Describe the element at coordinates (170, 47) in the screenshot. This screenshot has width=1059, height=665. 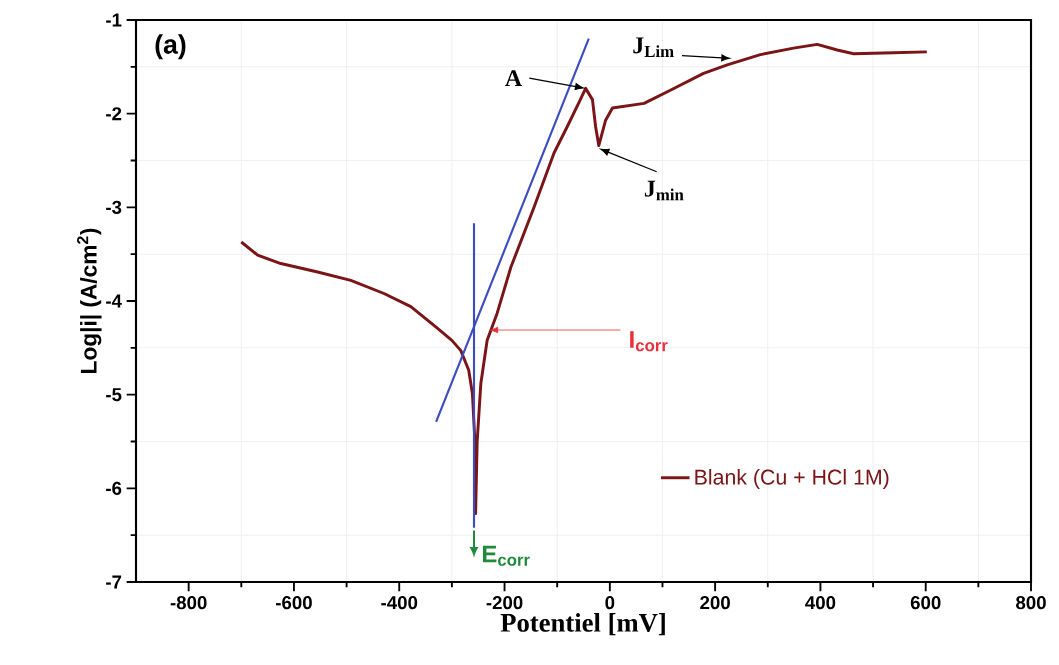
I see `annotation: (a)` at that location.